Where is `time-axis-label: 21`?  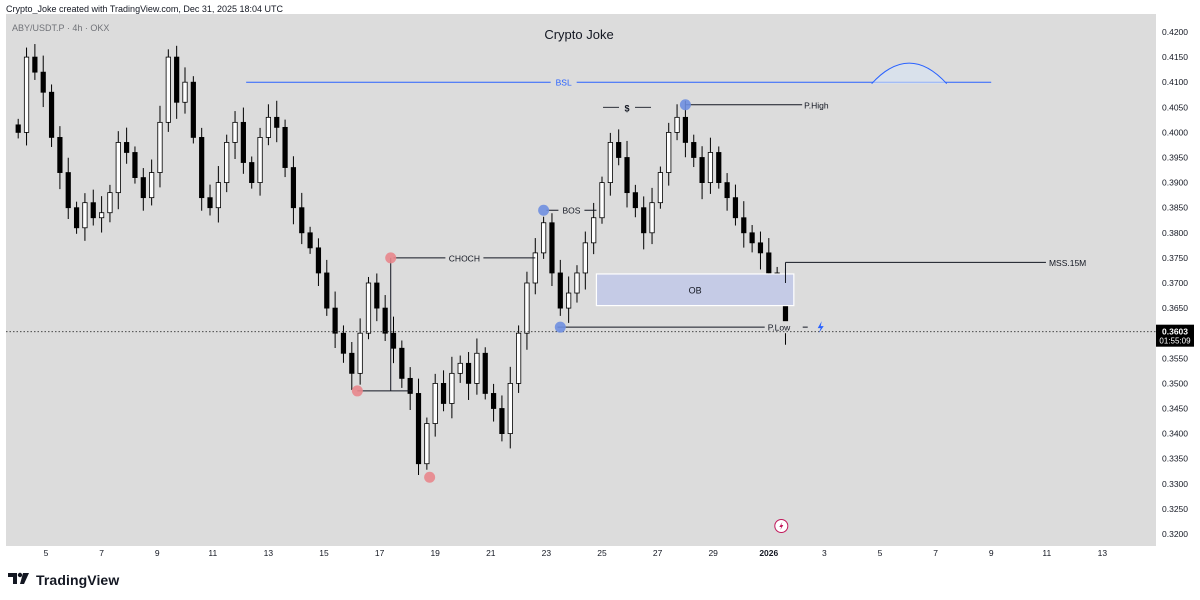 time-axis-label: 21 is located at coordinates (491, 553).